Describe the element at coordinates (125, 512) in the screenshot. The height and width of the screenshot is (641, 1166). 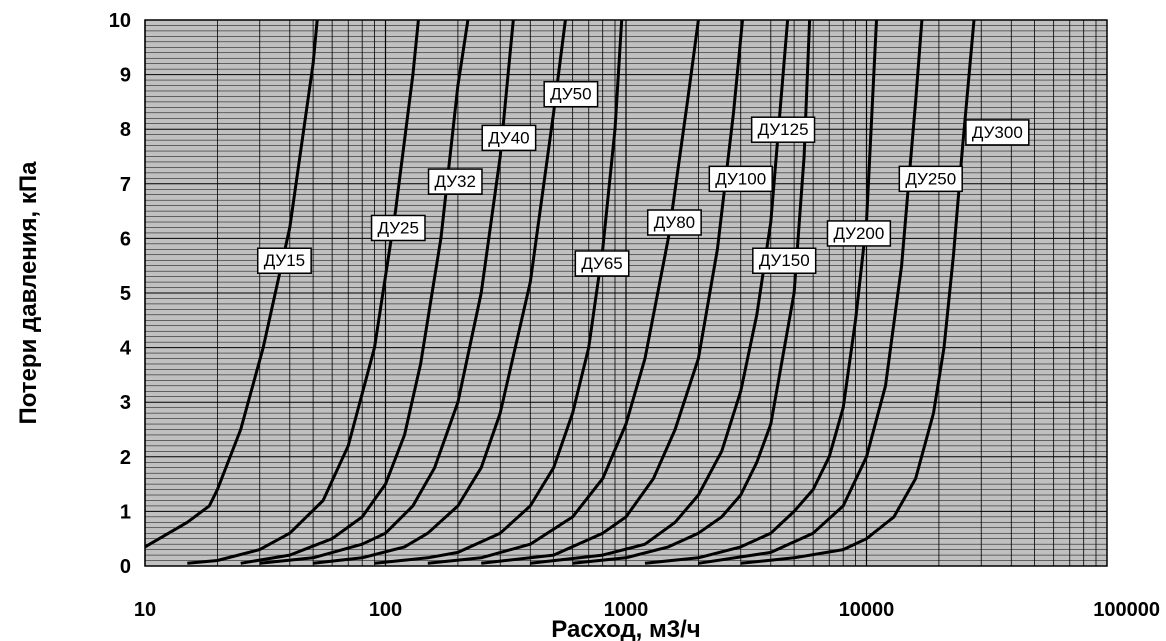
I see `y-tick-label: 1` at that location.